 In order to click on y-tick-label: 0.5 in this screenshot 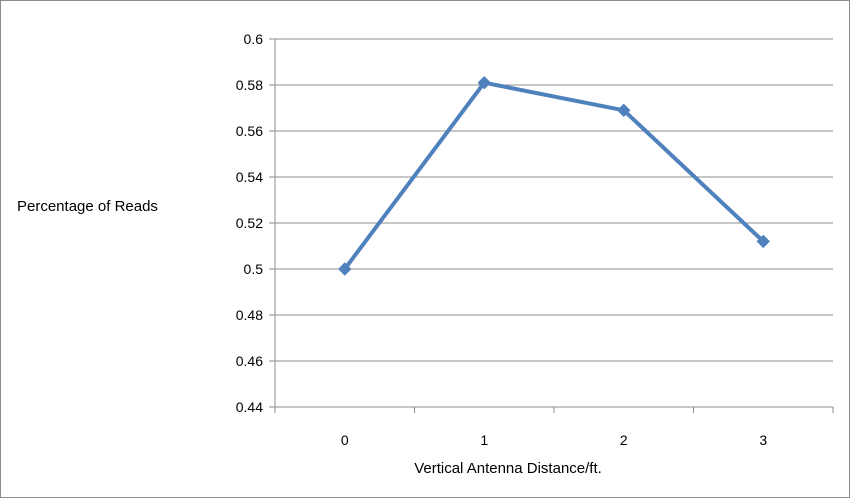, I will do `click(254, 269)`.